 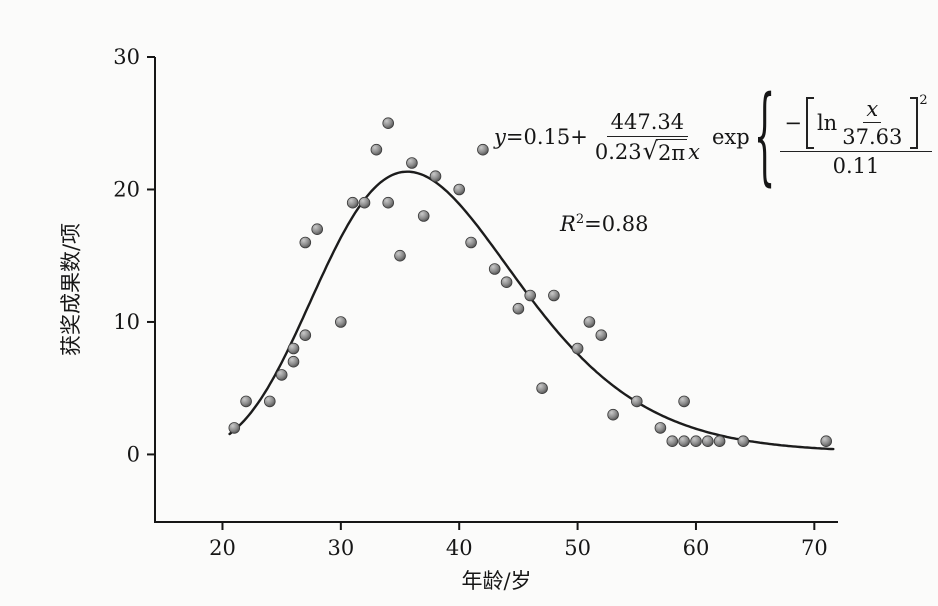 What do you see at coordinates (616, 224) in the screenshot?
I see `r-value: =0.88` at bounding box center [616, 224].